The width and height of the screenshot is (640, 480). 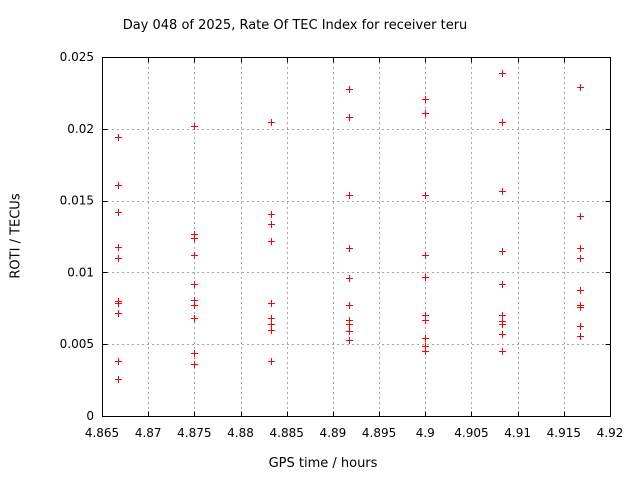 I want to click on x-tick-label: 4.905, so click(x=471, y=433).